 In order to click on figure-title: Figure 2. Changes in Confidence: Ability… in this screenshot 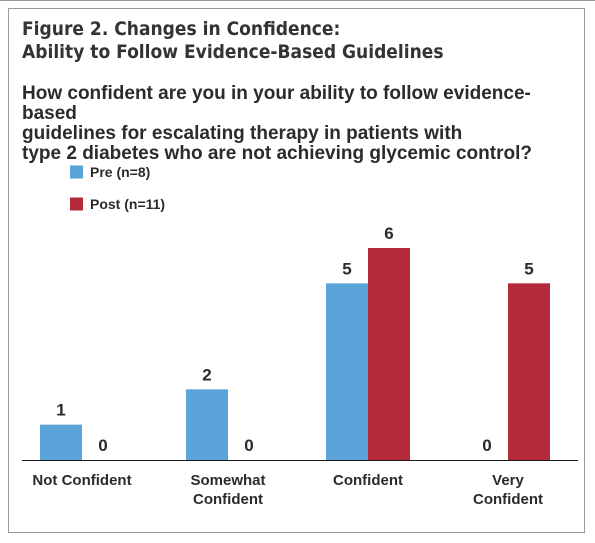, I will do `click(292, 41)`.